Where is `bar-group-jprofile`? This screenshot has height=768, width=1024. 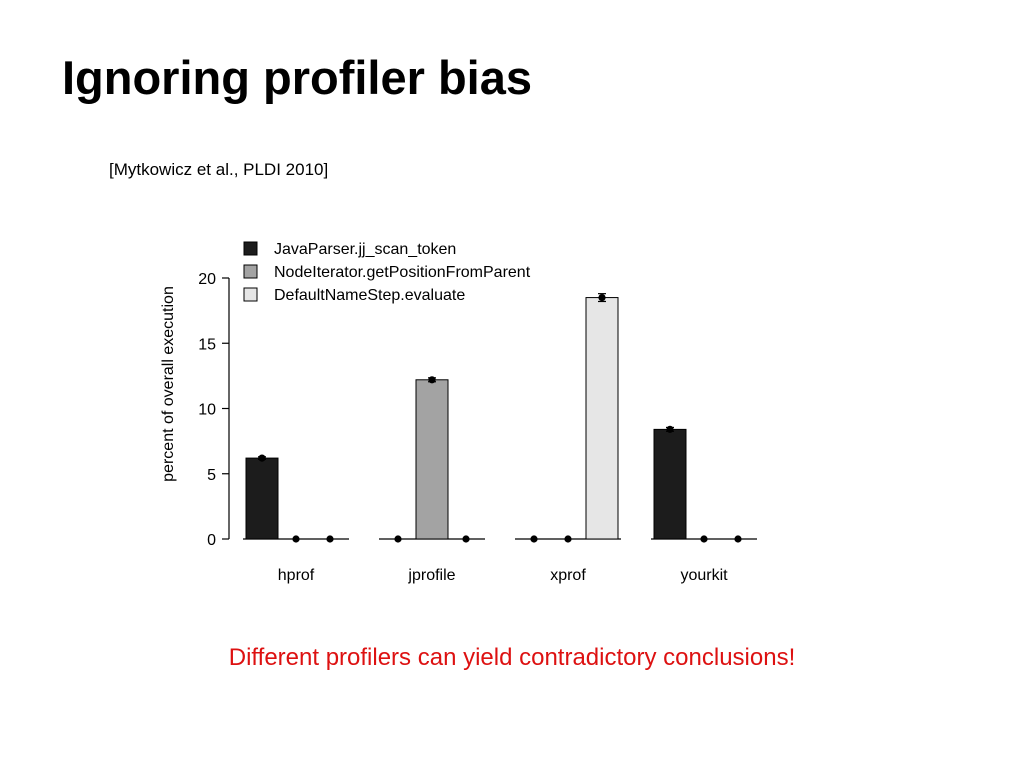 bar-group-jprofile is located at coordinates (432, 459).